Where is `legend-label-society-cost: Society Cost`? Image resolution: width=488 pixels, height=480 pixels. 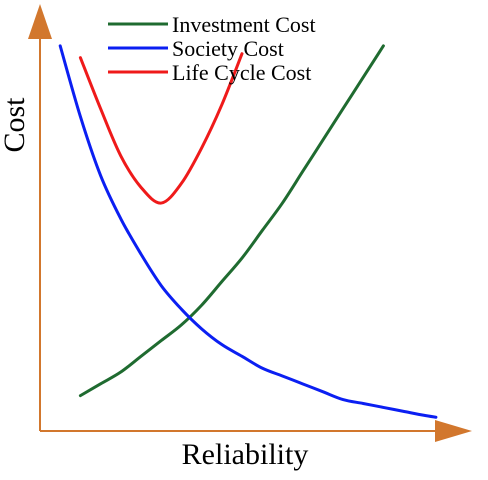 legend-label-society-cost: Society Cost is located at coordinates (228, 48).